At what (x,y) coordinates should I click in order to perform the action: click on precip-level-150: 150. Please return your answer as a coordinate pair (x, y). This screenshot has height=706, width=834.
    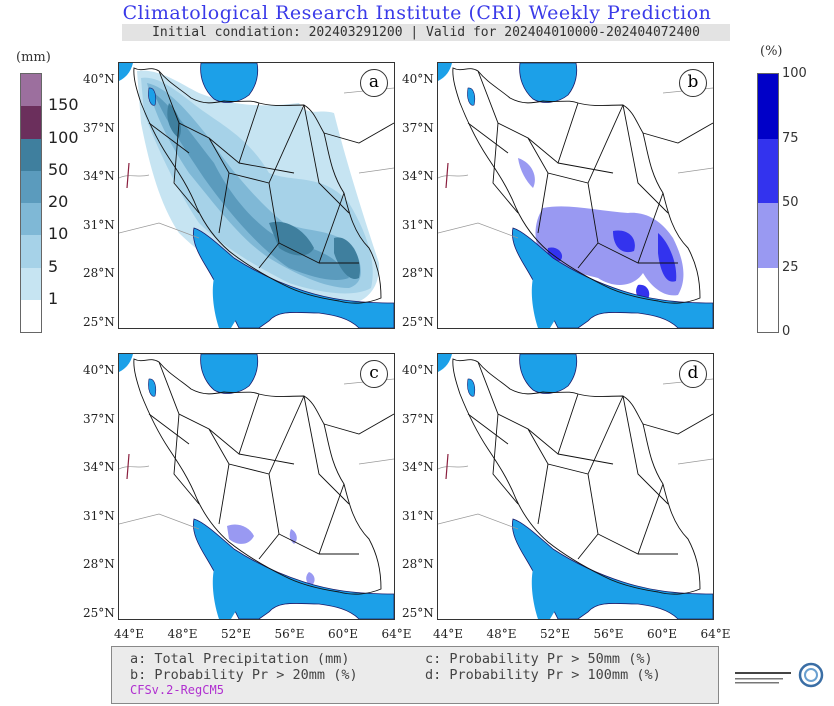
    Looking at the image, I should click on (63, 105).